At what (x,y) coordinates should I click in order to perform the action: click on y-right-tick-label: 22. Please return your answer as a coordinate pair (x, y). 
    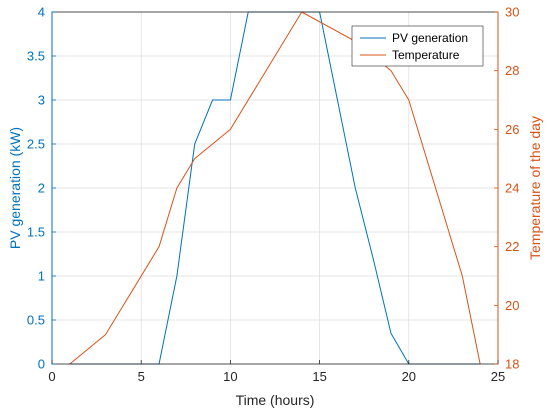
    Looking at the image, I should click on (512, 246).